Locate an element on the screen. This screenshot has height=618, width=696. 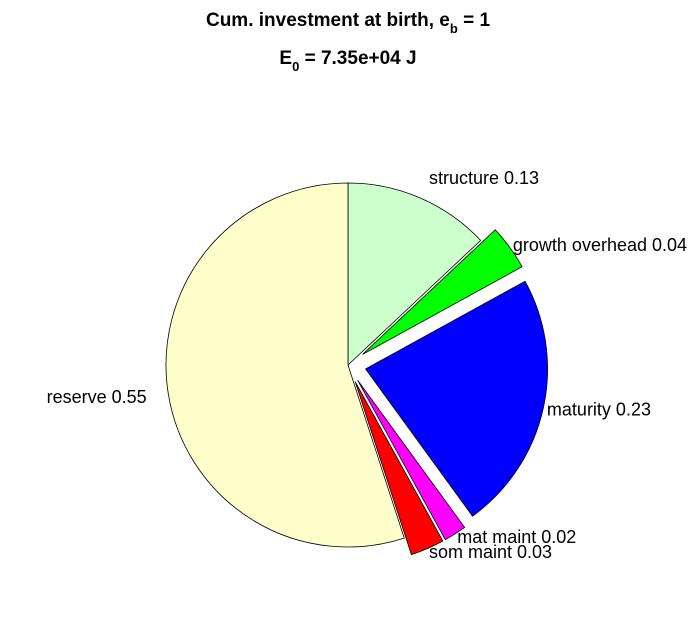
title-subscript: b is located at coordinates (454, 28).